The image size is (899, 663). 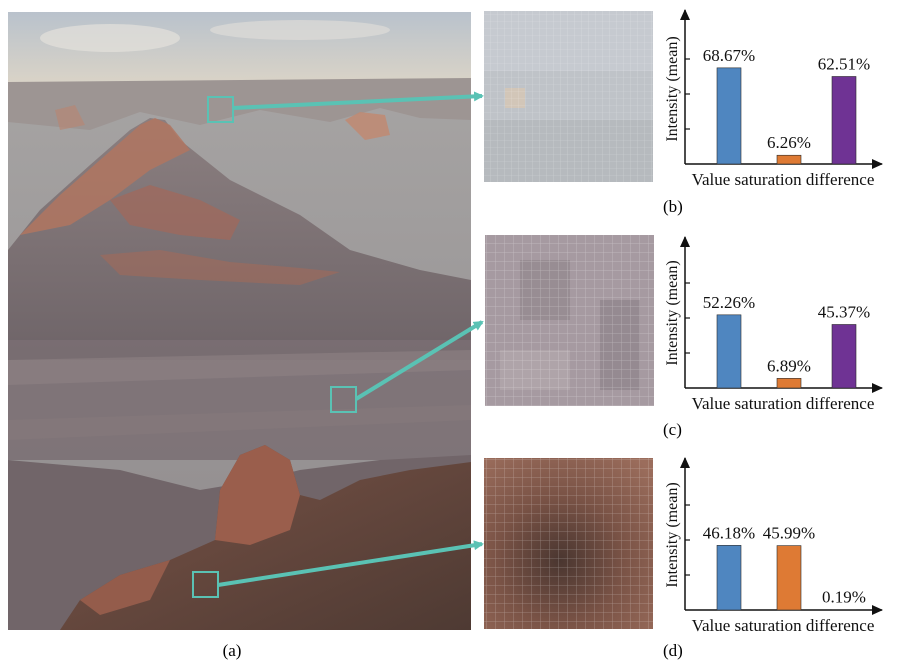 I want to click on data-label: 45.37%, so click(x=844, y=311).